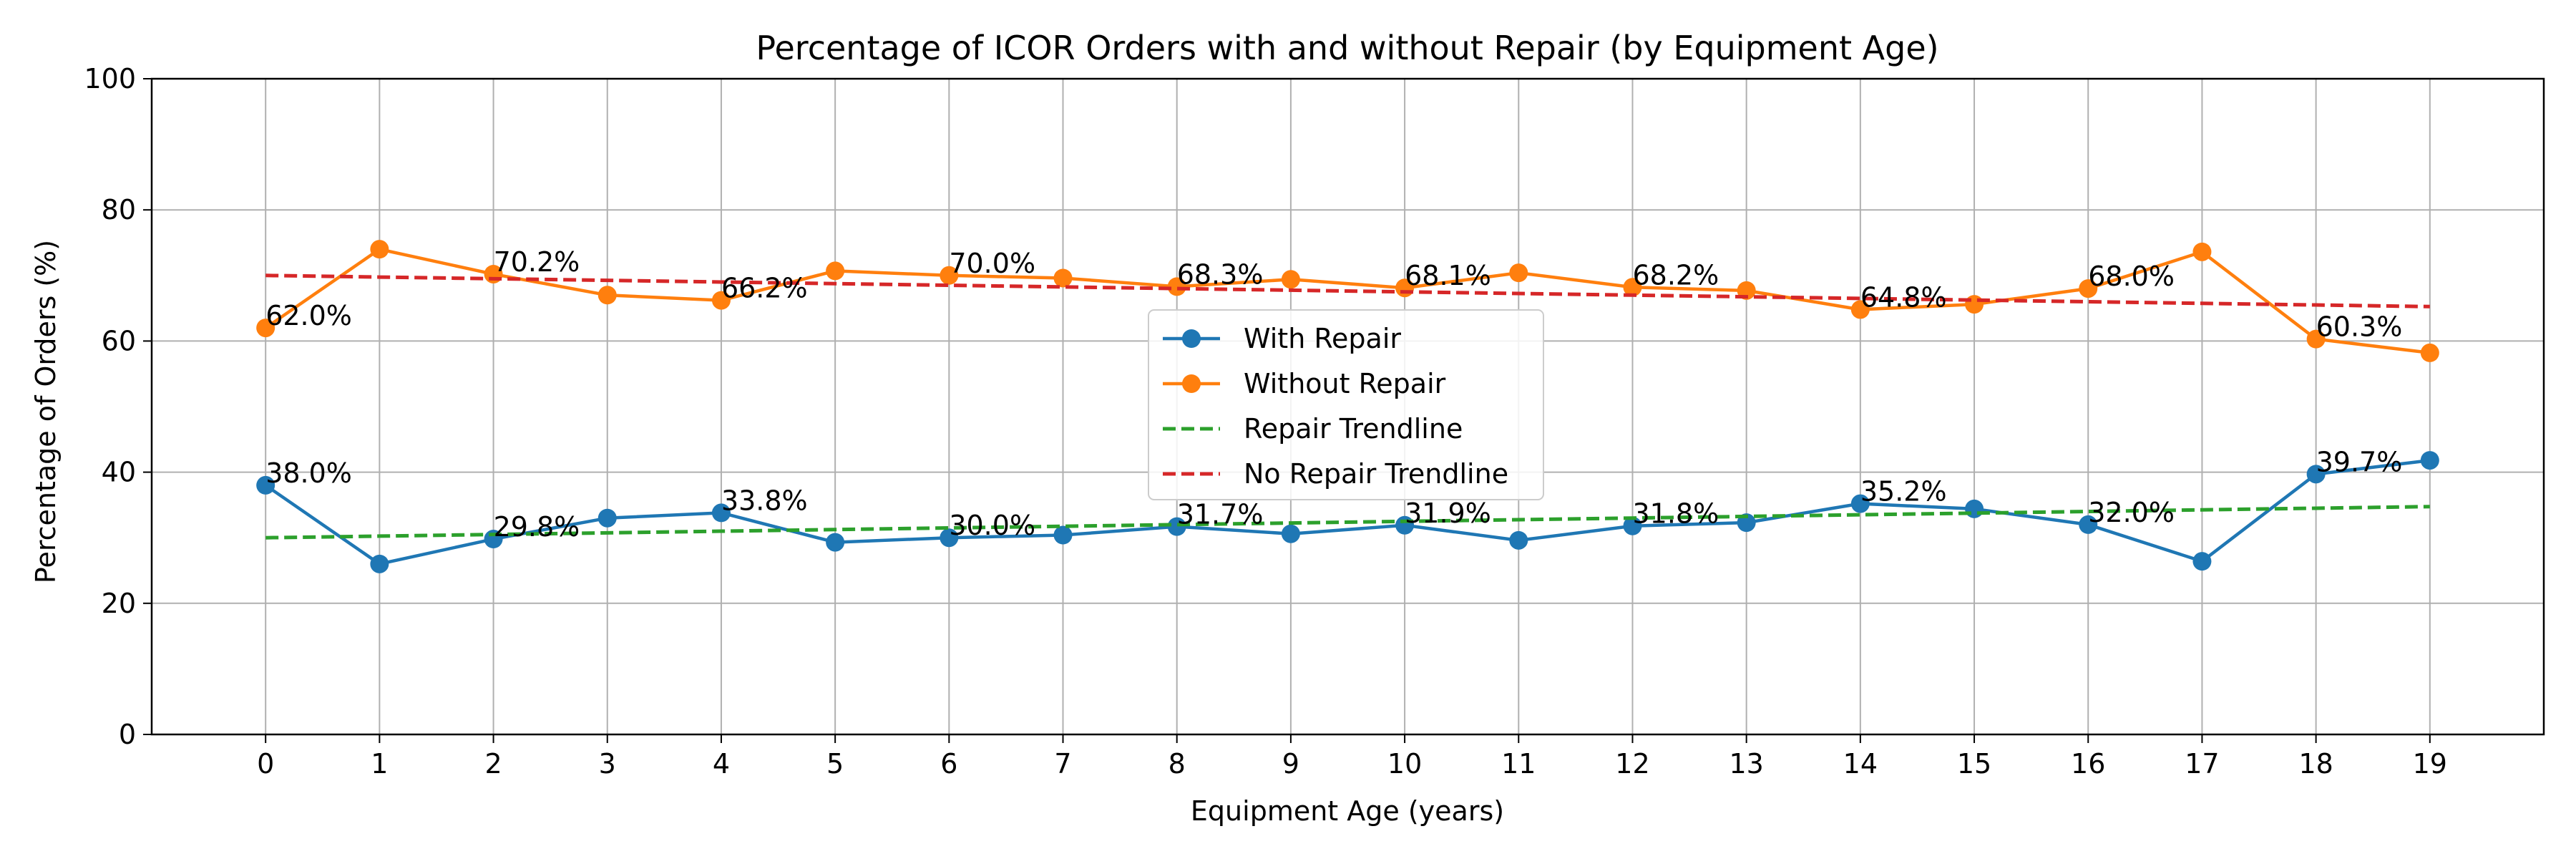 This screenshot has height=859, width=2576. I want to click on data-label: 70.2%, so click(537, 262).